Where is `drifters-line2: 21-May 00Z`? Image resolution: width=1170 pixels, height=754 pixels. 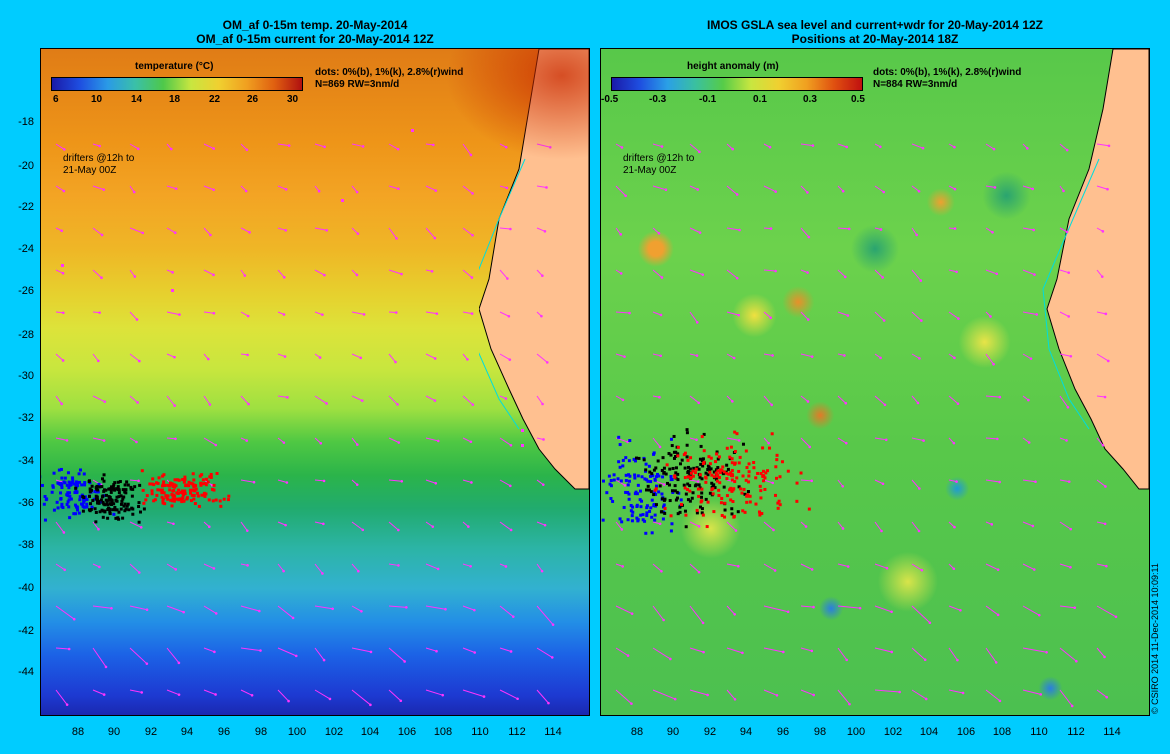 drifters-line2: 21-May 00Z is located at coordinates (90, 170).